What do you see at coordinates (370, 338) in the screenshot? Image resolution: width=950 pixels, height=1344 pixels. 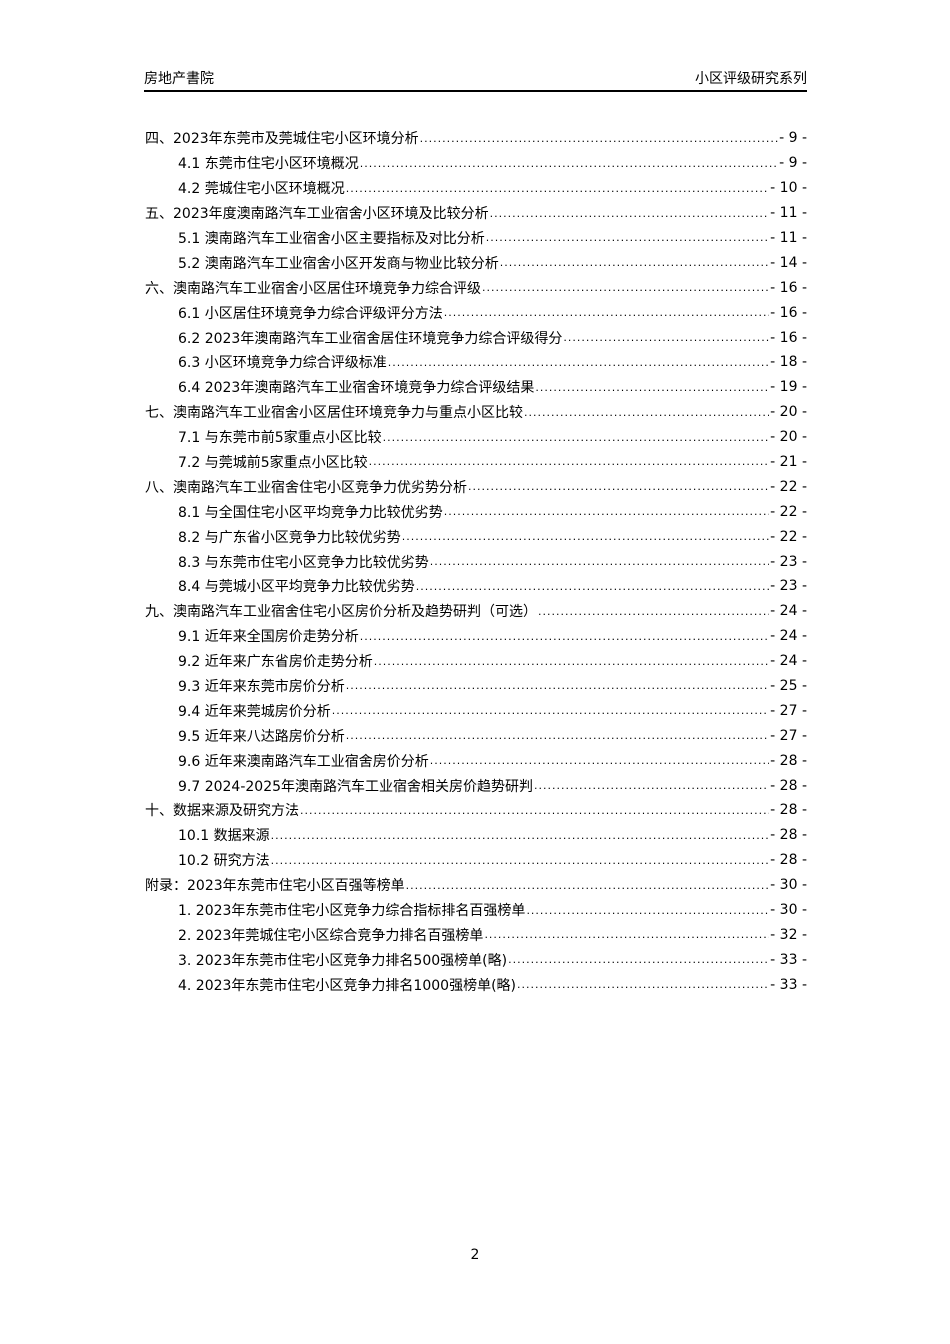 I see `toc-entry-title: 6.2 2023年澳南路汽车工业宿舍居住环境竞争力综合评级得分` at bounding box center [370, 338].